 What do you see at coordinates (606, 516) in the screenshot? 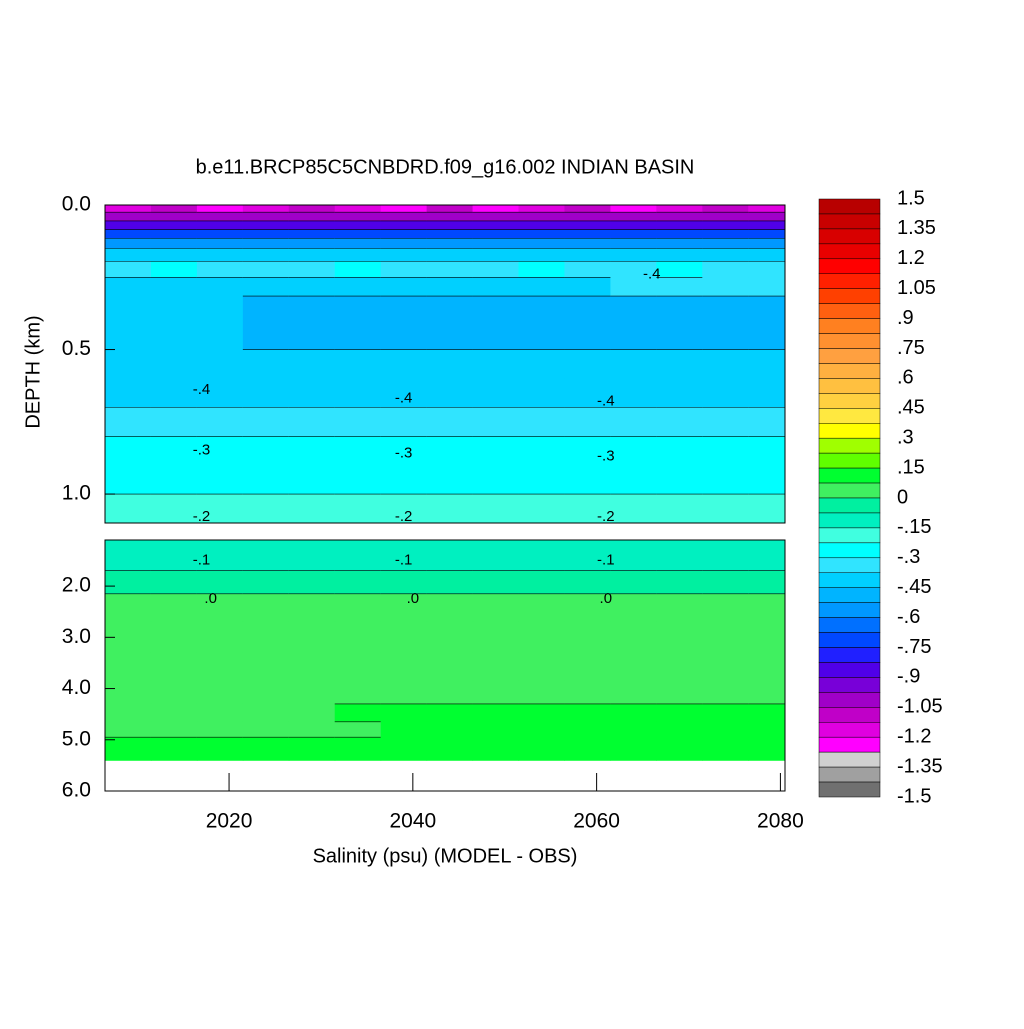
I see `contour-label: -.2` at bounding box center [606, 516].